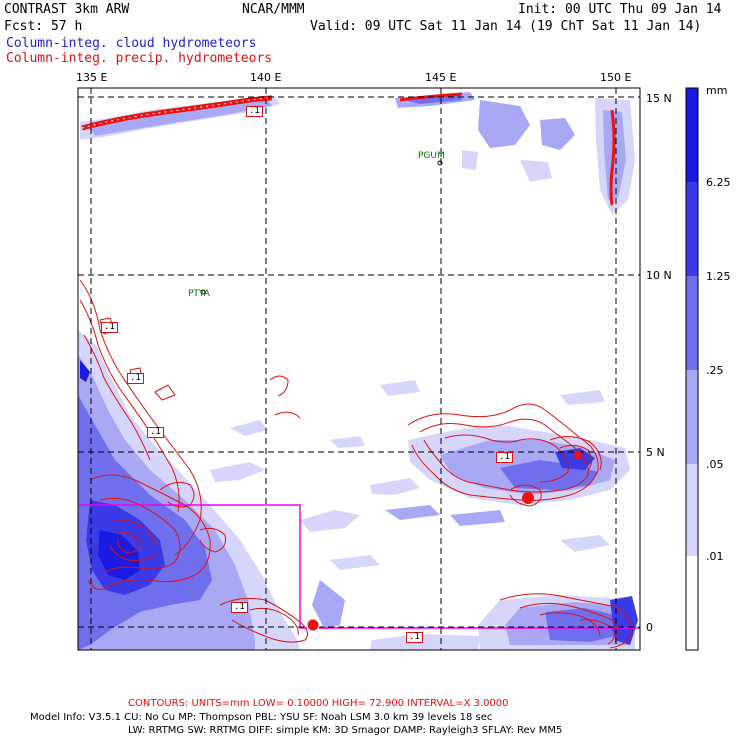  What do you see at coordinates (266, 77) in the screenshot?
I see `lon-label-140: 140 E` at bounding box center [266, 77].